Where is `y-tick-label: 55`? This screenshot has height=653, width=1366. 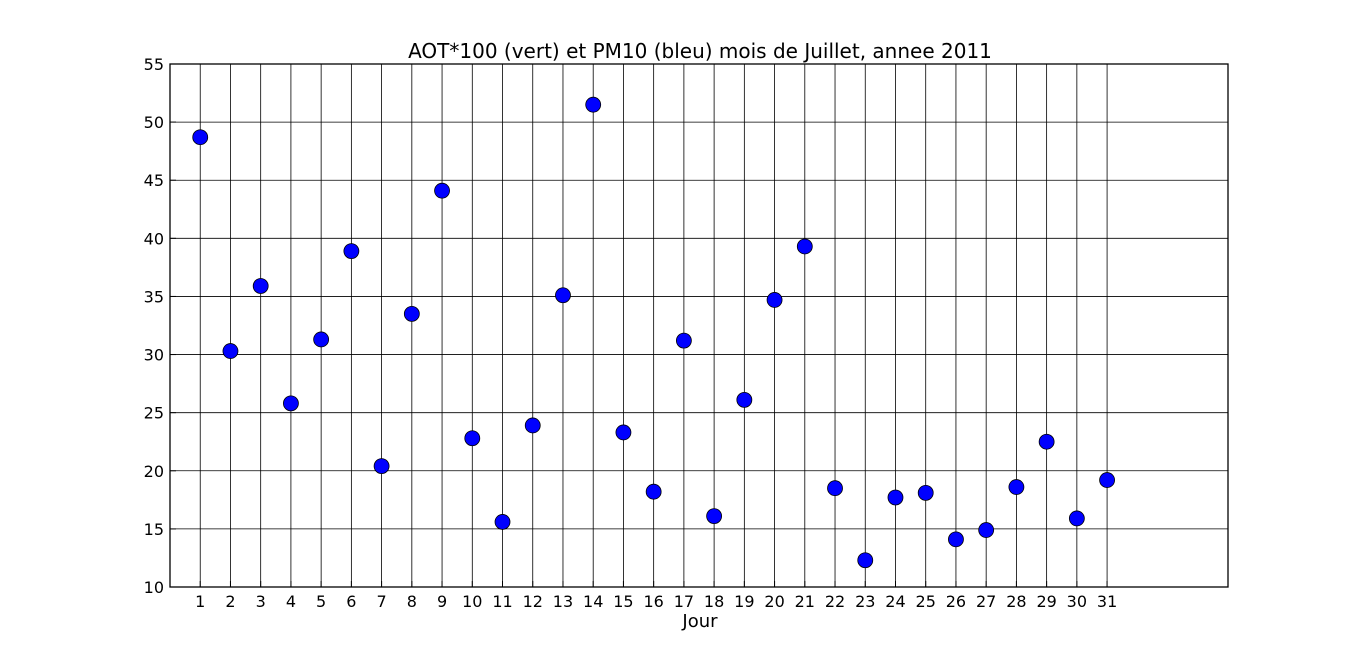
y-tick-label: 55 is located at coordinates (154, 64).